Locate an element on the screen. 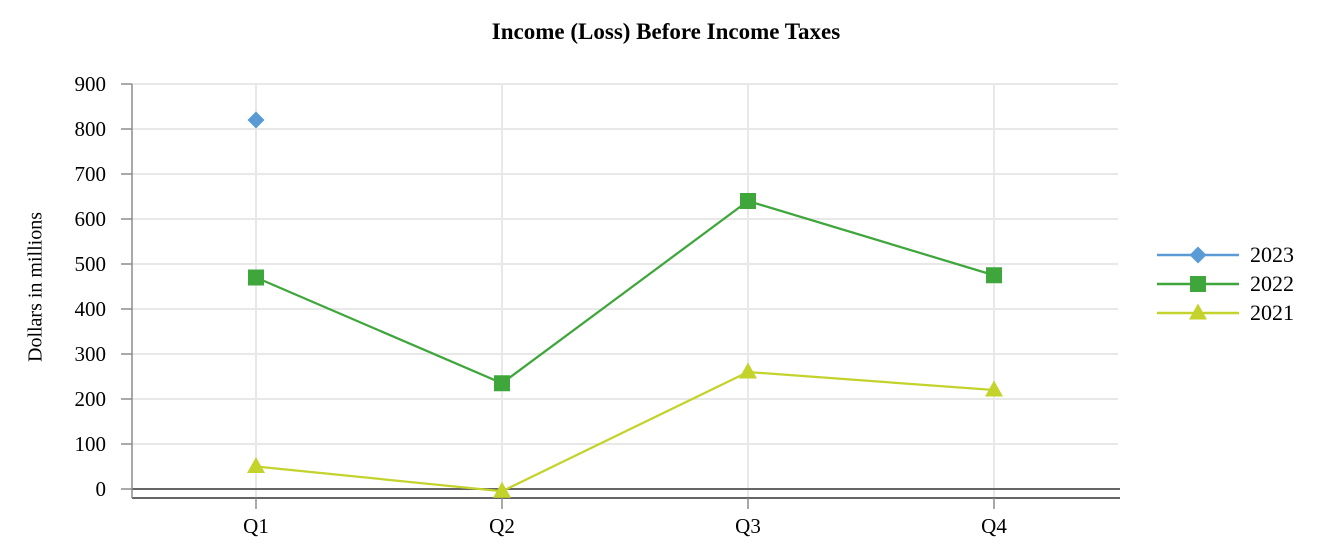  marker-2022-q3 is located at coordinates (748, 201).